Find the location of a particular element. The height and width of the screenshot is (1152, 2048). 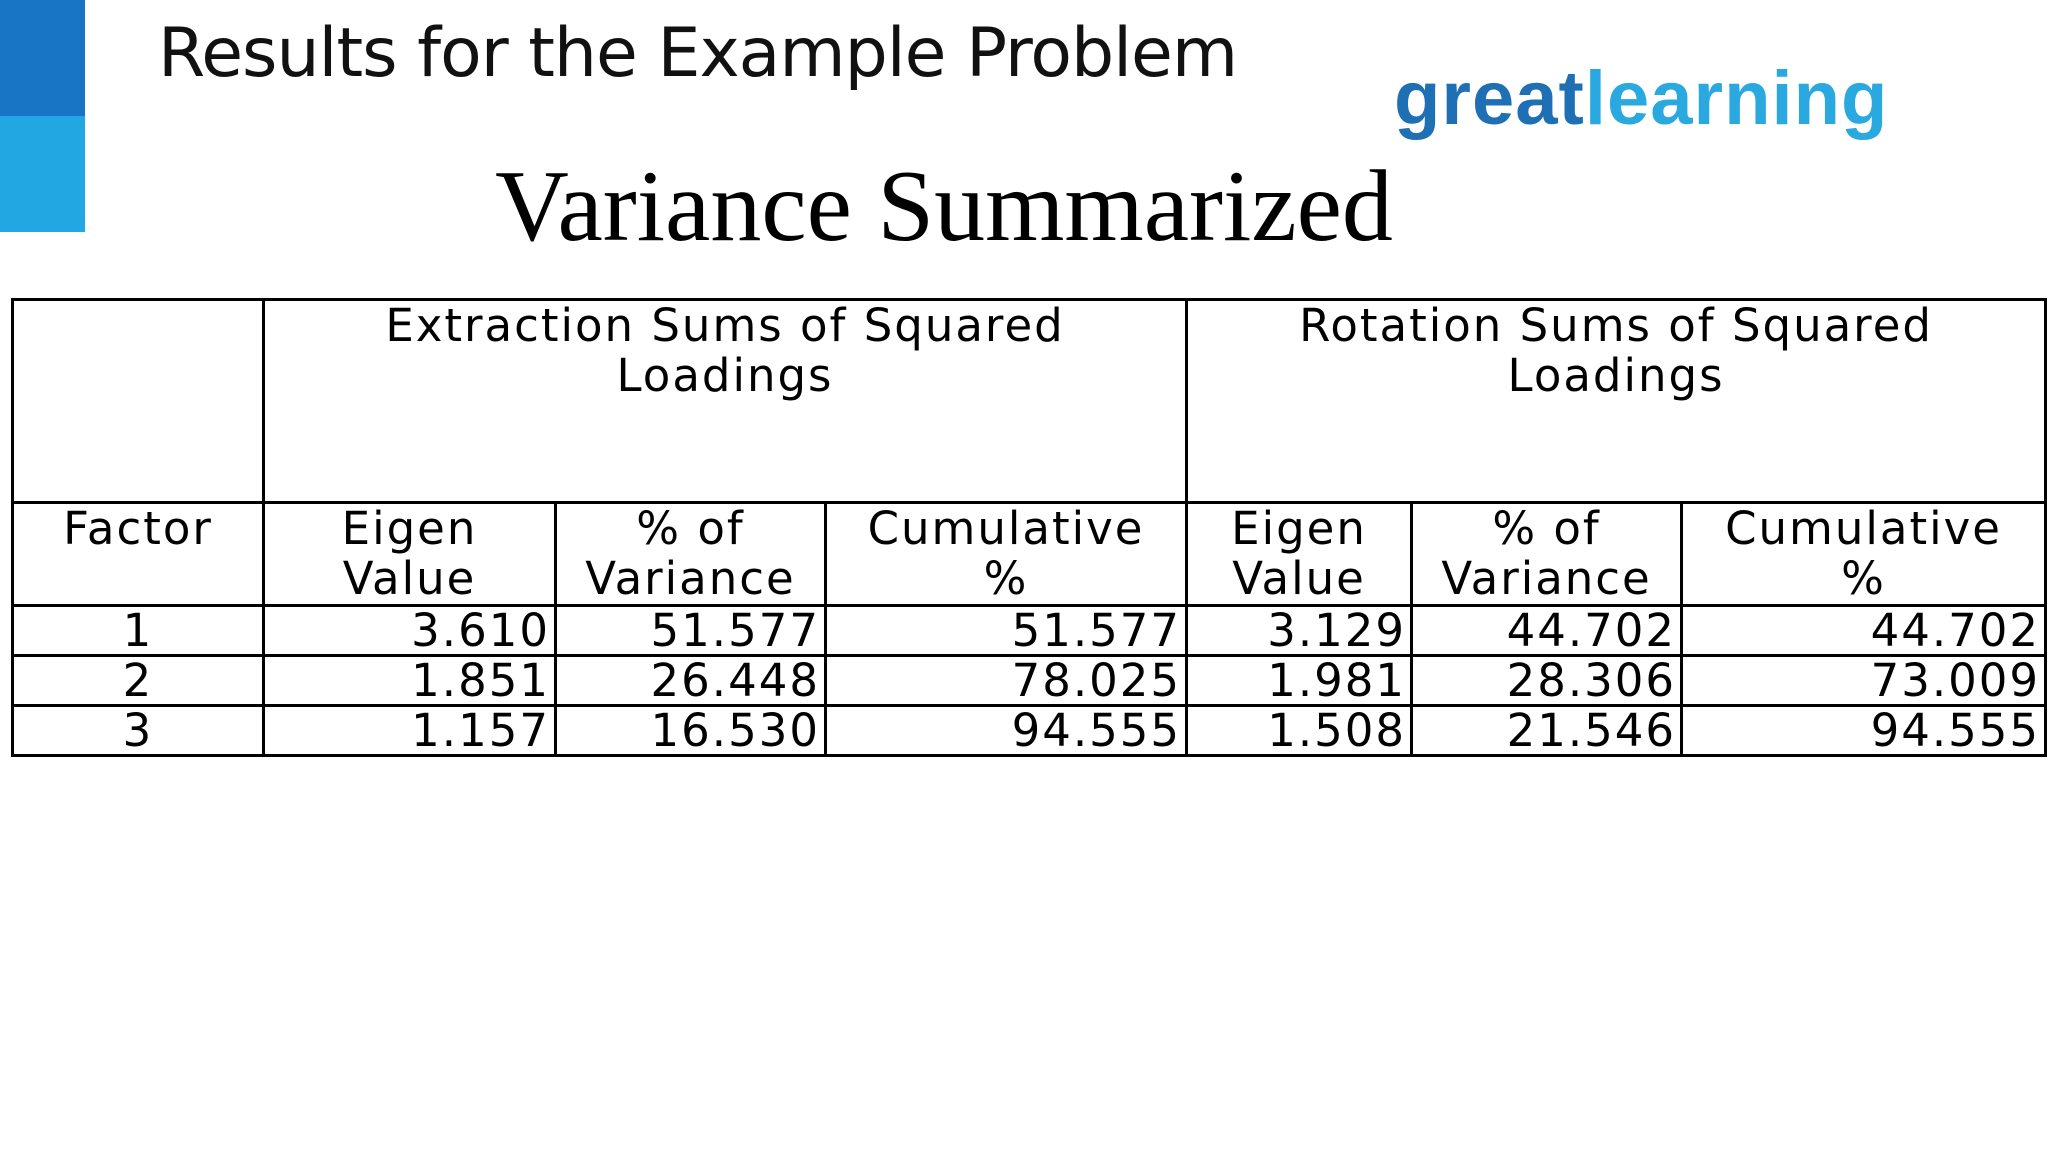

table-cell: 21.546 is located at coordinates (1547, 730).